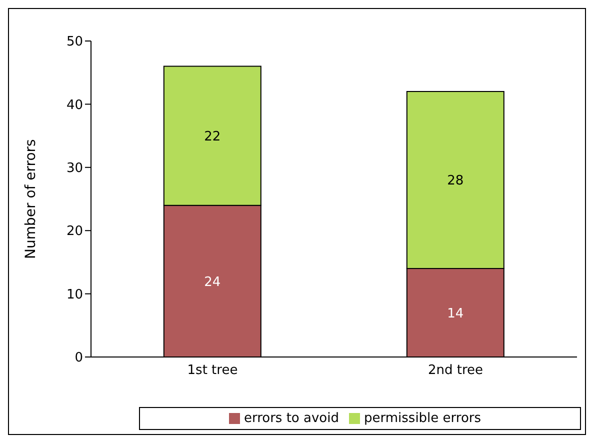 The width and height of the screenshot is (594, 443). Describe the element at coordinates (456, 370) in the screenshot. I see `x-tick-label: 2nd tree` at that location.